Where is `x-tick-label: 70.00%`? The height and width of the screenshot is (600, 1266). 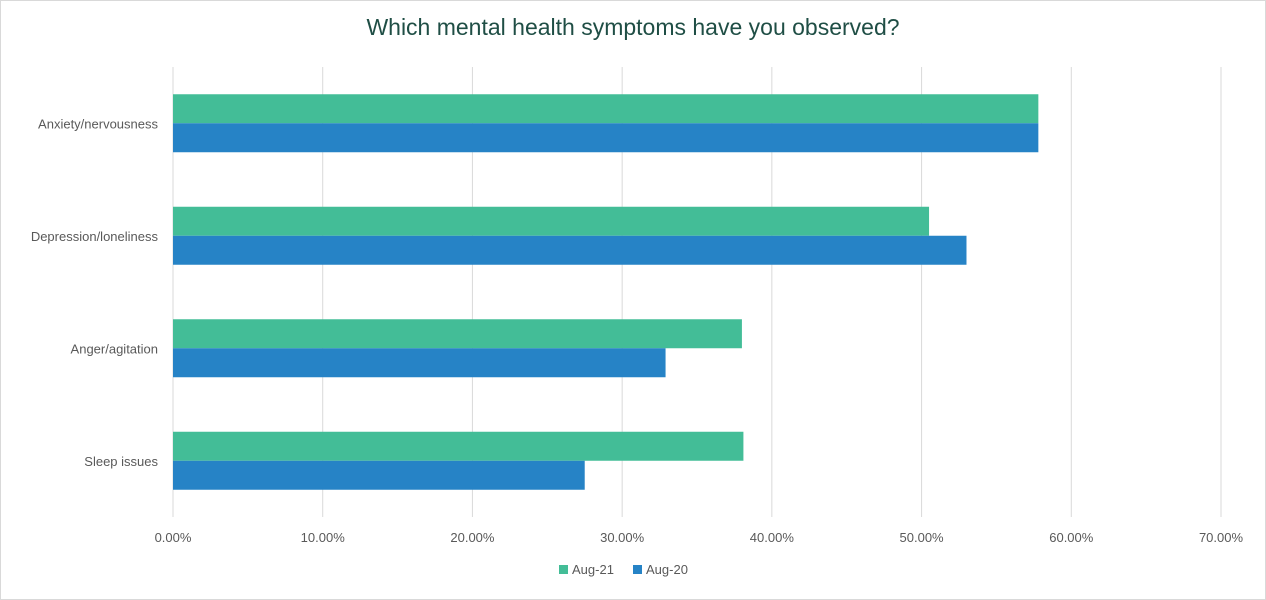 x-tick-label: 70.00% is located at coordinates (1221, 537).